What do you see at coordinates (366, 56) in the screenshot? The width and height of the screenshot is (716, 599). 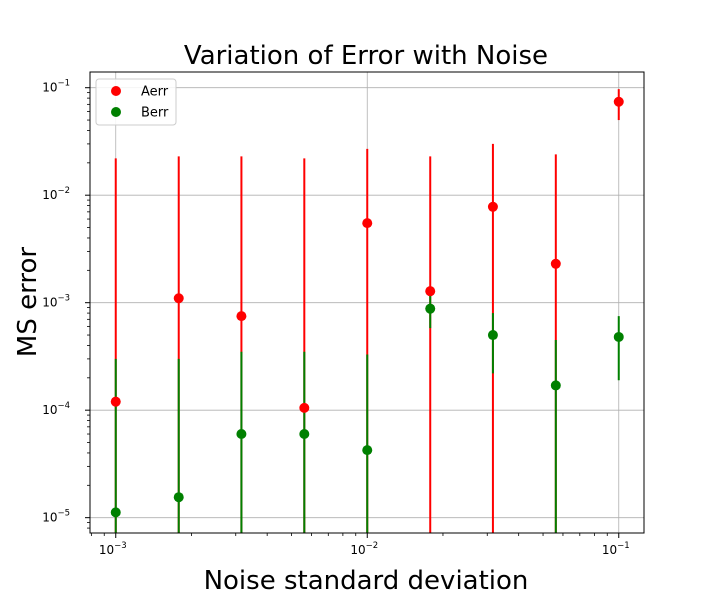 I see `chart-title: Variation of Error with Noise` at bounding box center [366, 56].